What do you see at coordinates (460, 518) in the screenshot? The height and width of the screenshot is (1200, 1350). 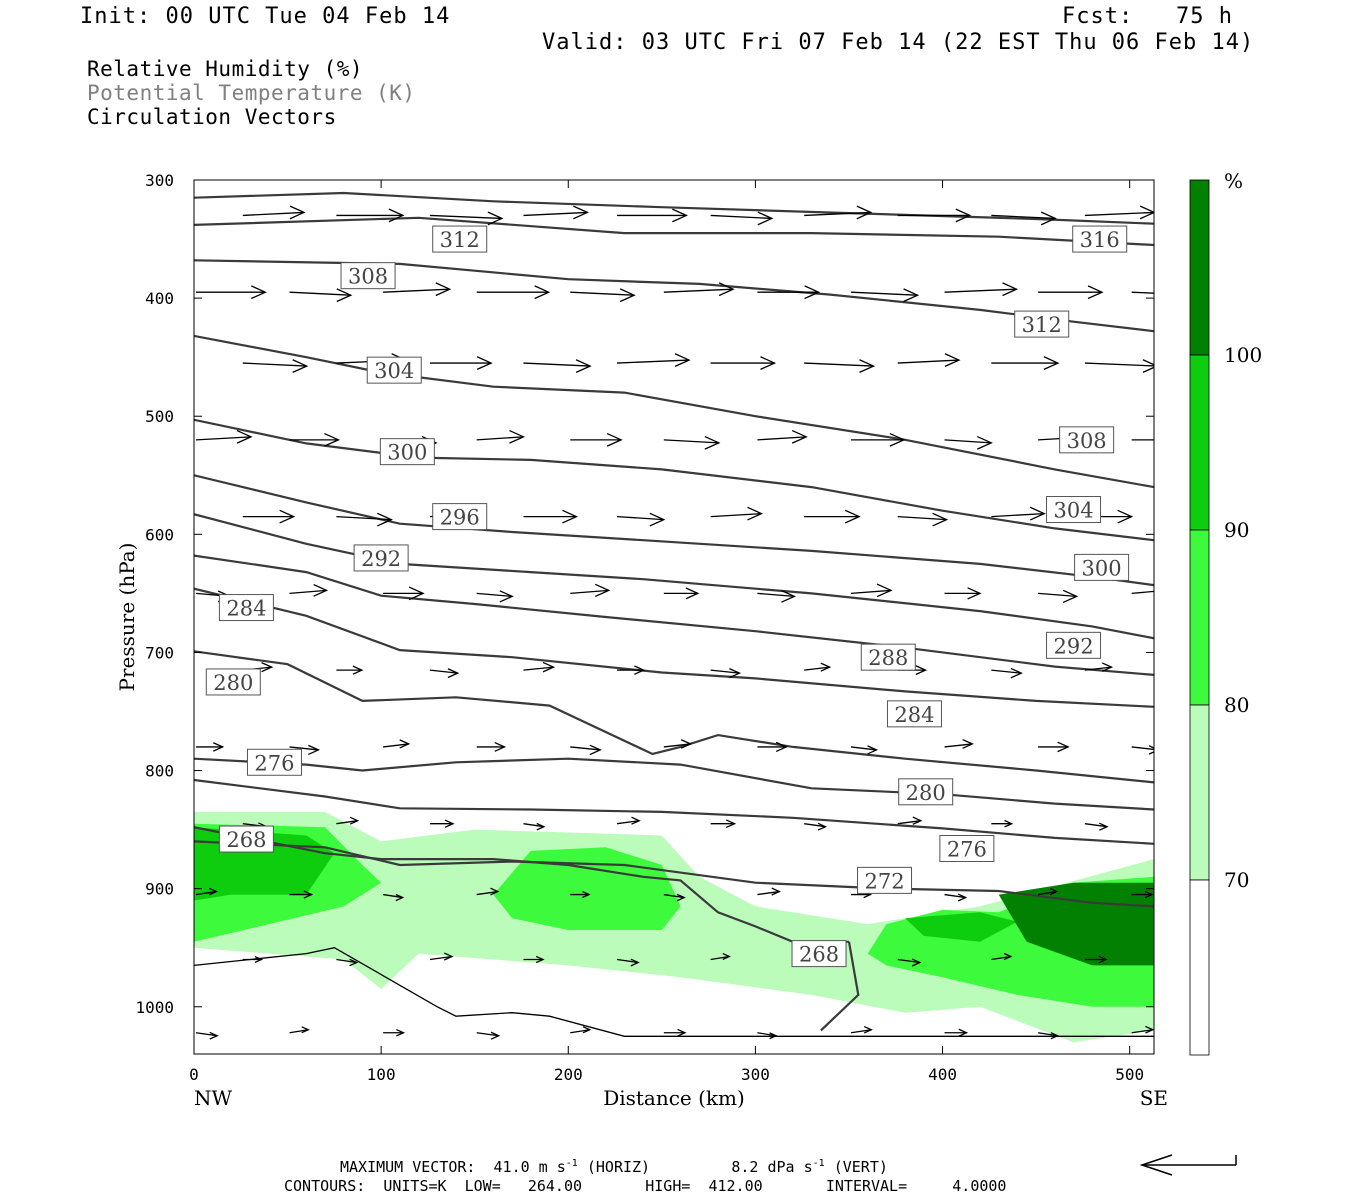 I see `theta-label-text: 296` at bounding box center [460, 518].